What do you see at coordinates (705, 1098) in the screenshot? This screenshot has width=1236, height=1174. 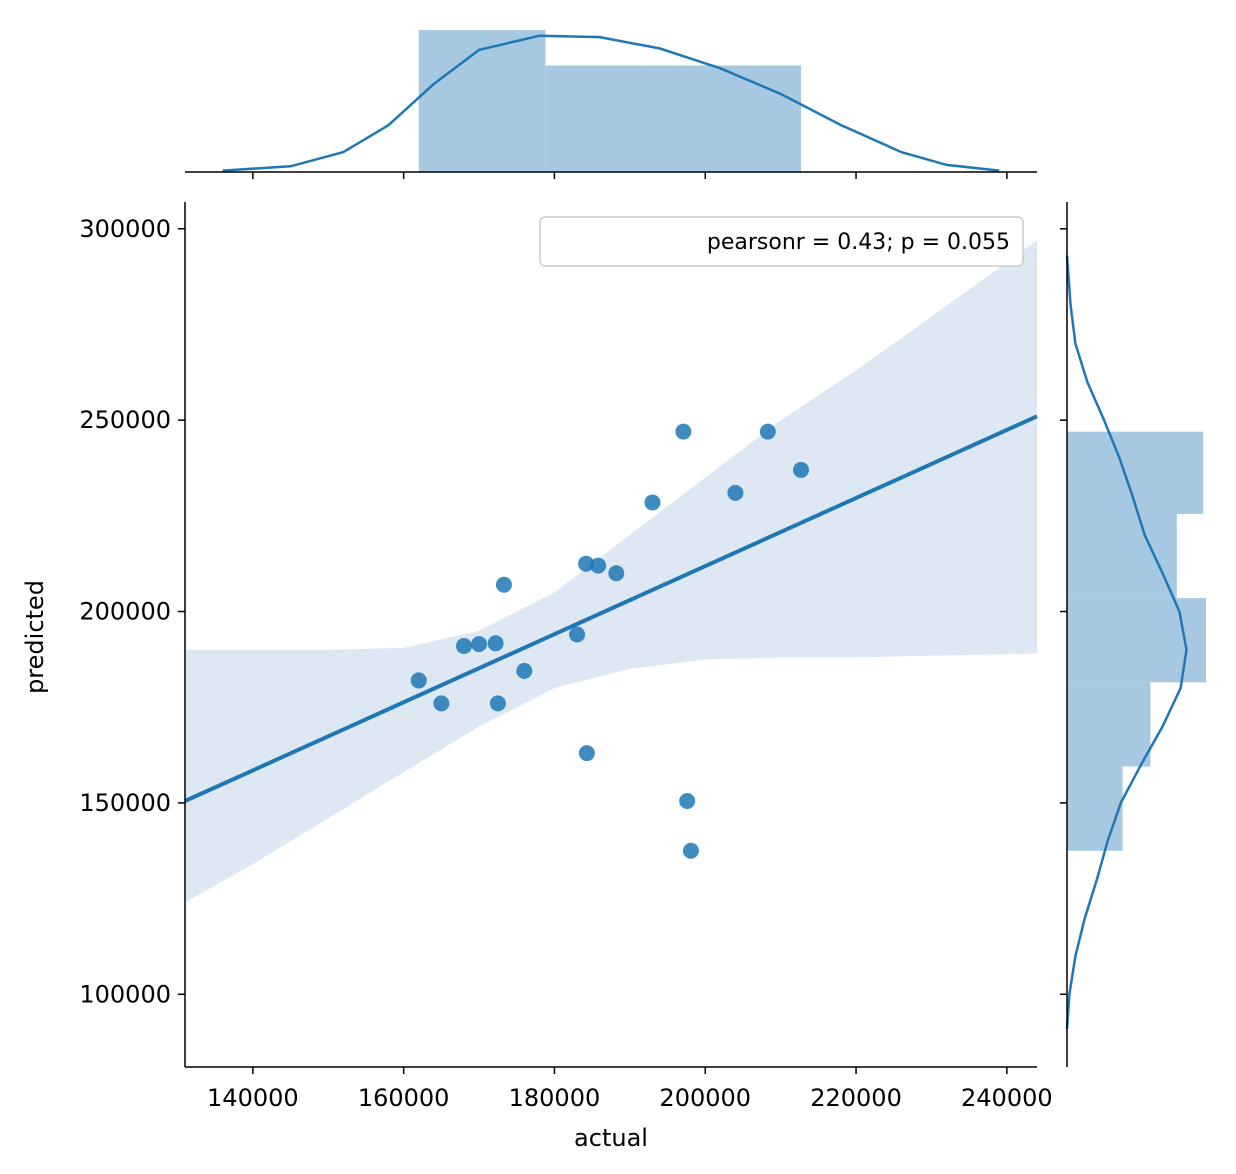 I see `x-tick-label: 200000` at bounding box center [705, 1098].